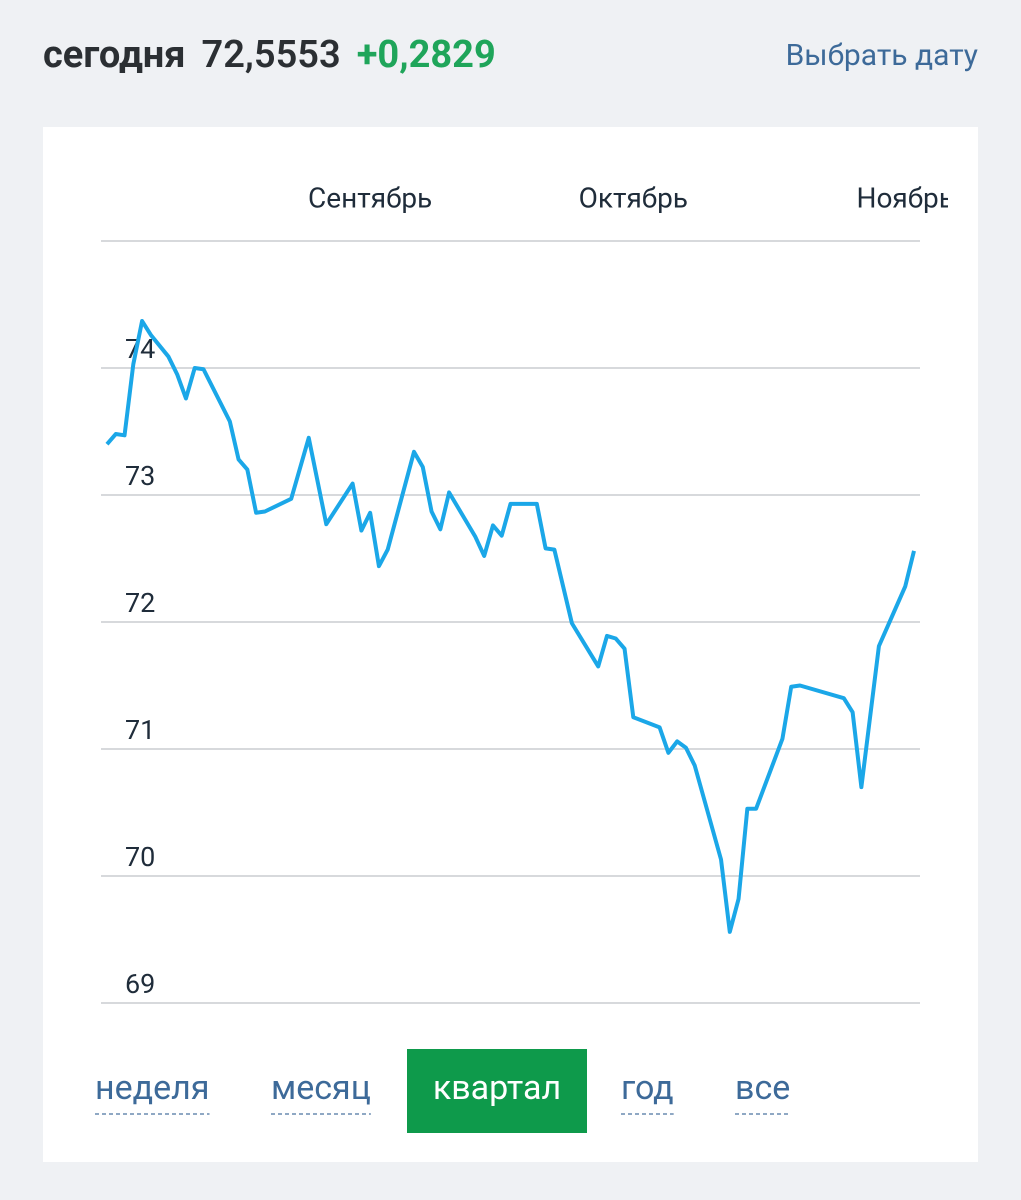  What do you see at coordinates (497, 1088) in the screenshot?
I see `tab: квартал` at bounding box center [497, 1088].